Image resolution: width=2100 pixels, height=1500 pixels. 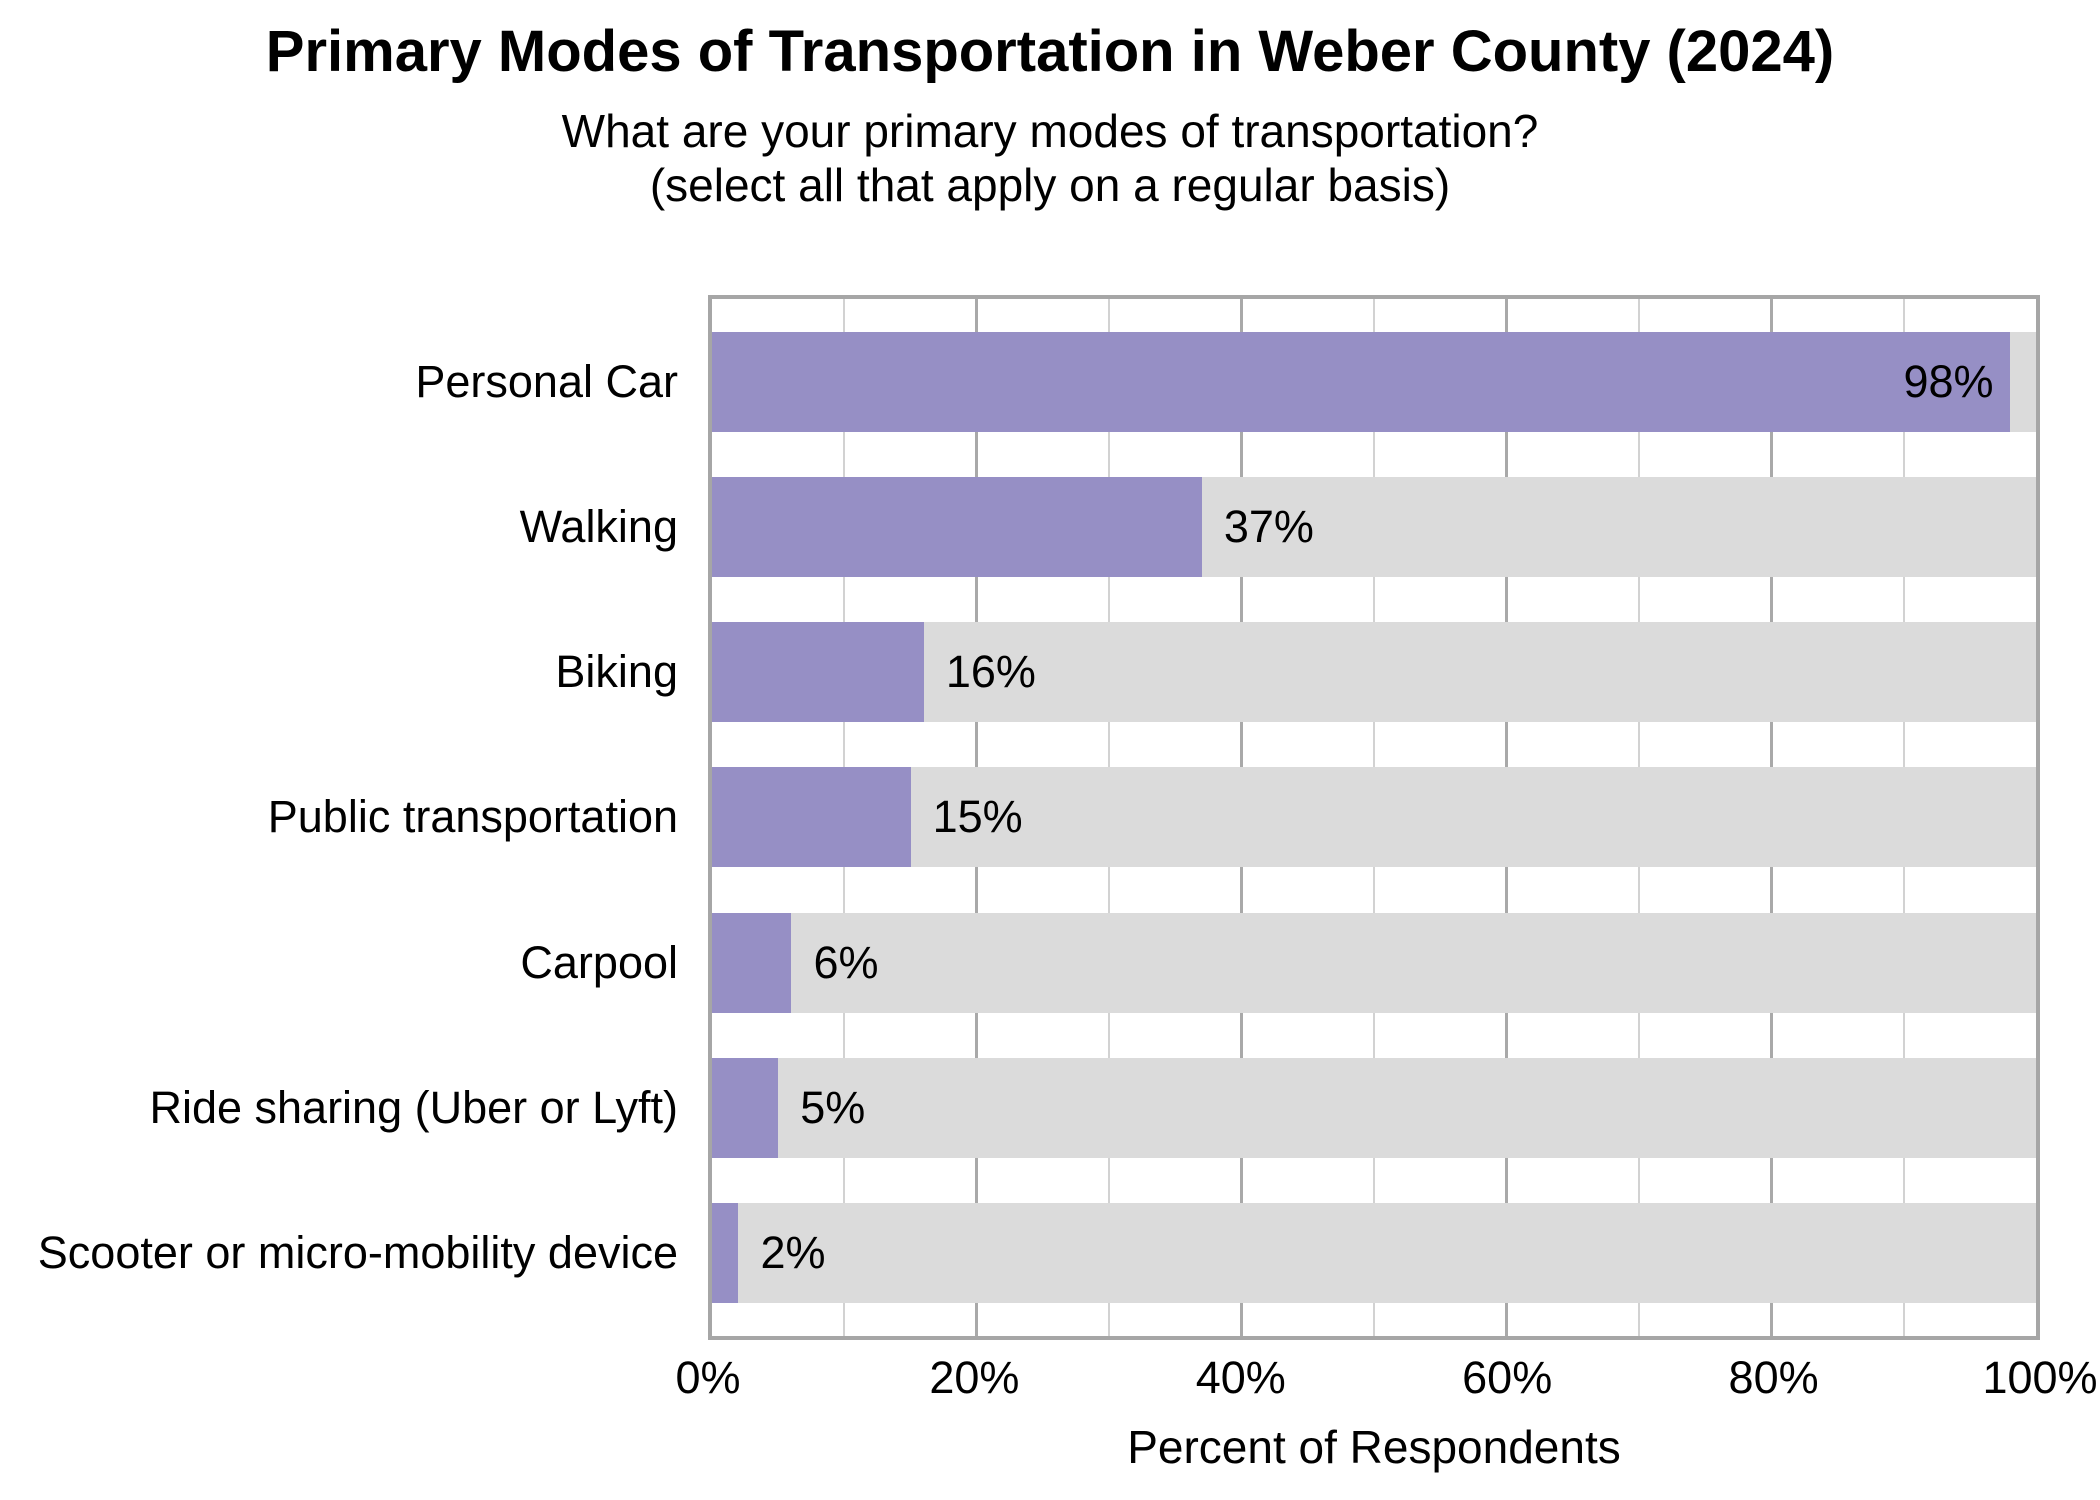 I want to click on x-tick-label: 60%, so click(x=1507, y=1377).